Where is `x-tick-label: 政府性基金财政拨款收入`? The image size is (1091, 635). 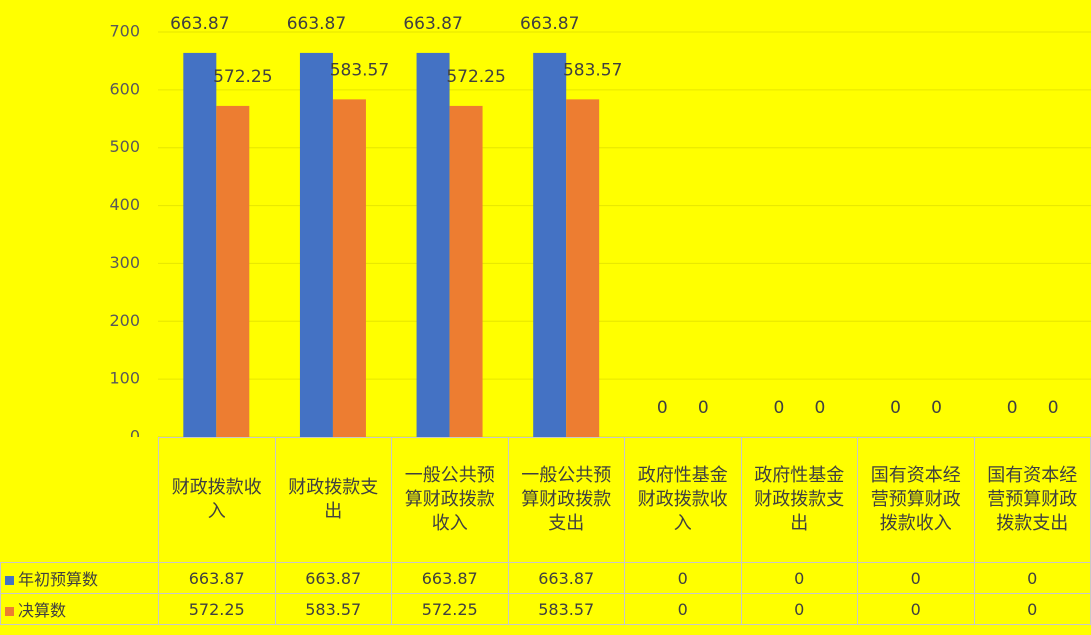
x-tick-label: 政府性基金财政拨款收入 is located at coordinates (683, 500).